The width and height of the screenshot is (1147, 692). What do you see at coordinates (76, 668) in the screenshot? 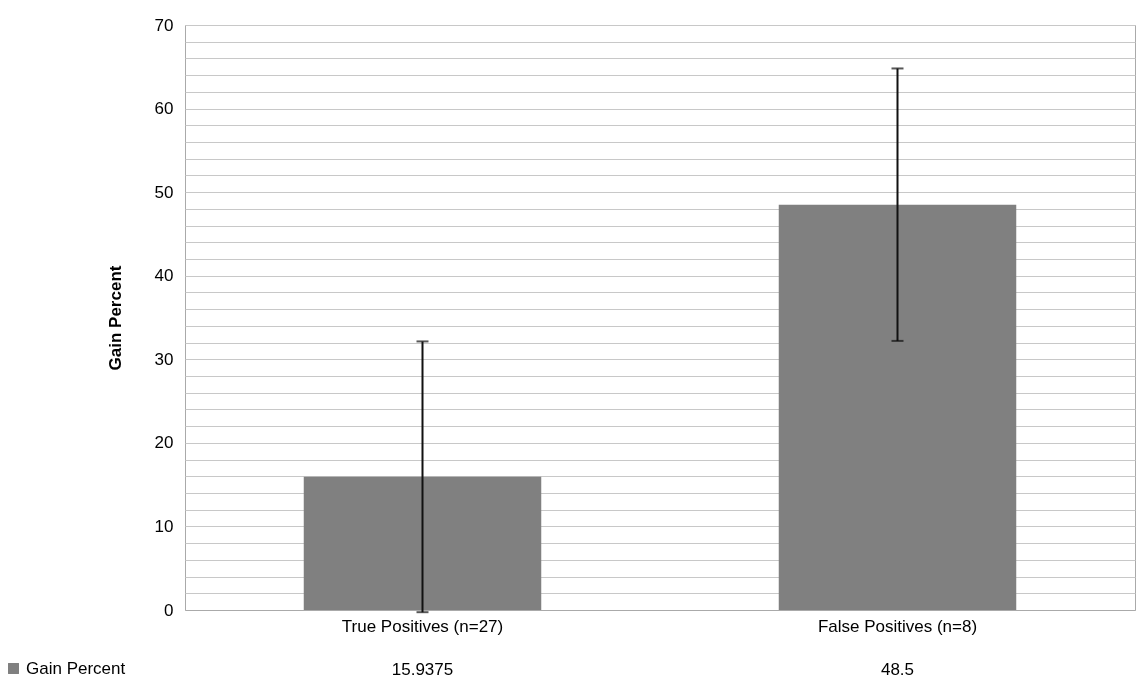
I see `legend-label: Gain Percent` at bounding box center [76, 668].